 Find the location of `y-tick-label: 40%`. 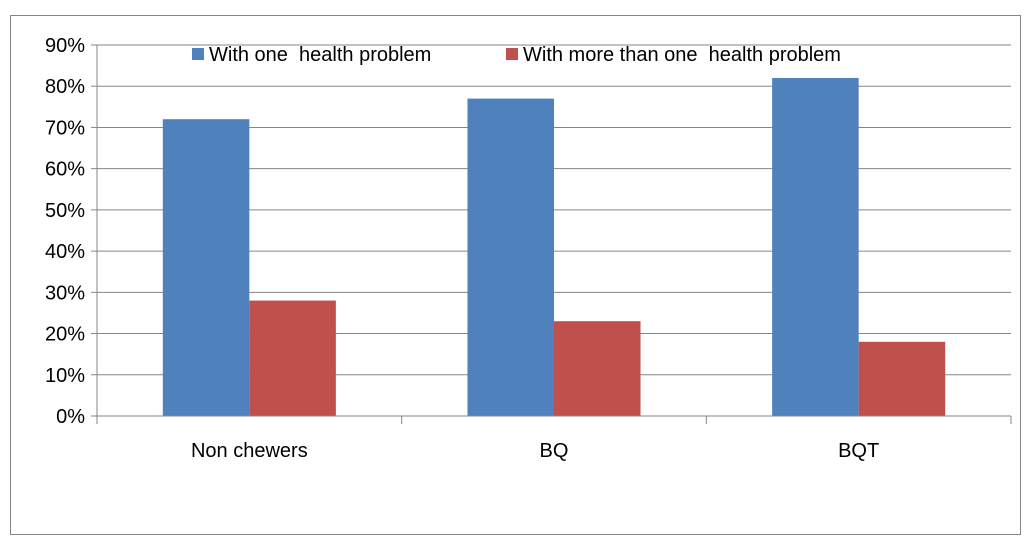

y-tick-label: 40% is located at coordinates (65, 252).